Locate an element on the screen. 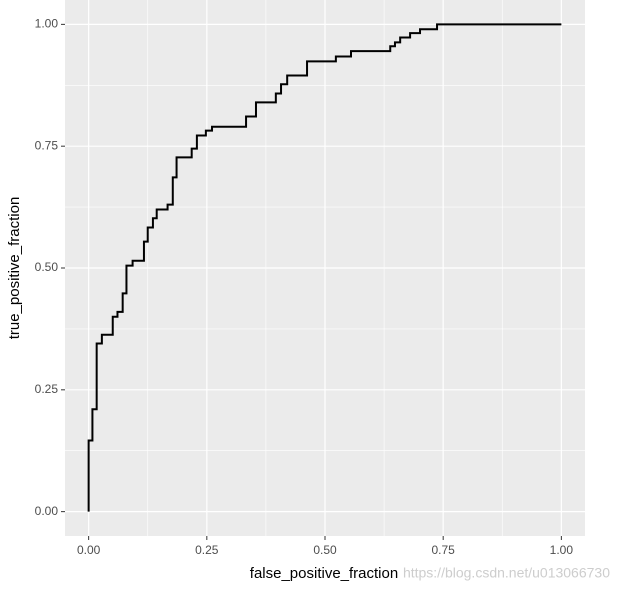 Image resolution: width=619 pixels, height=592 pixels. y-tick-label: 0.00 is located at coordinates (47, 511).